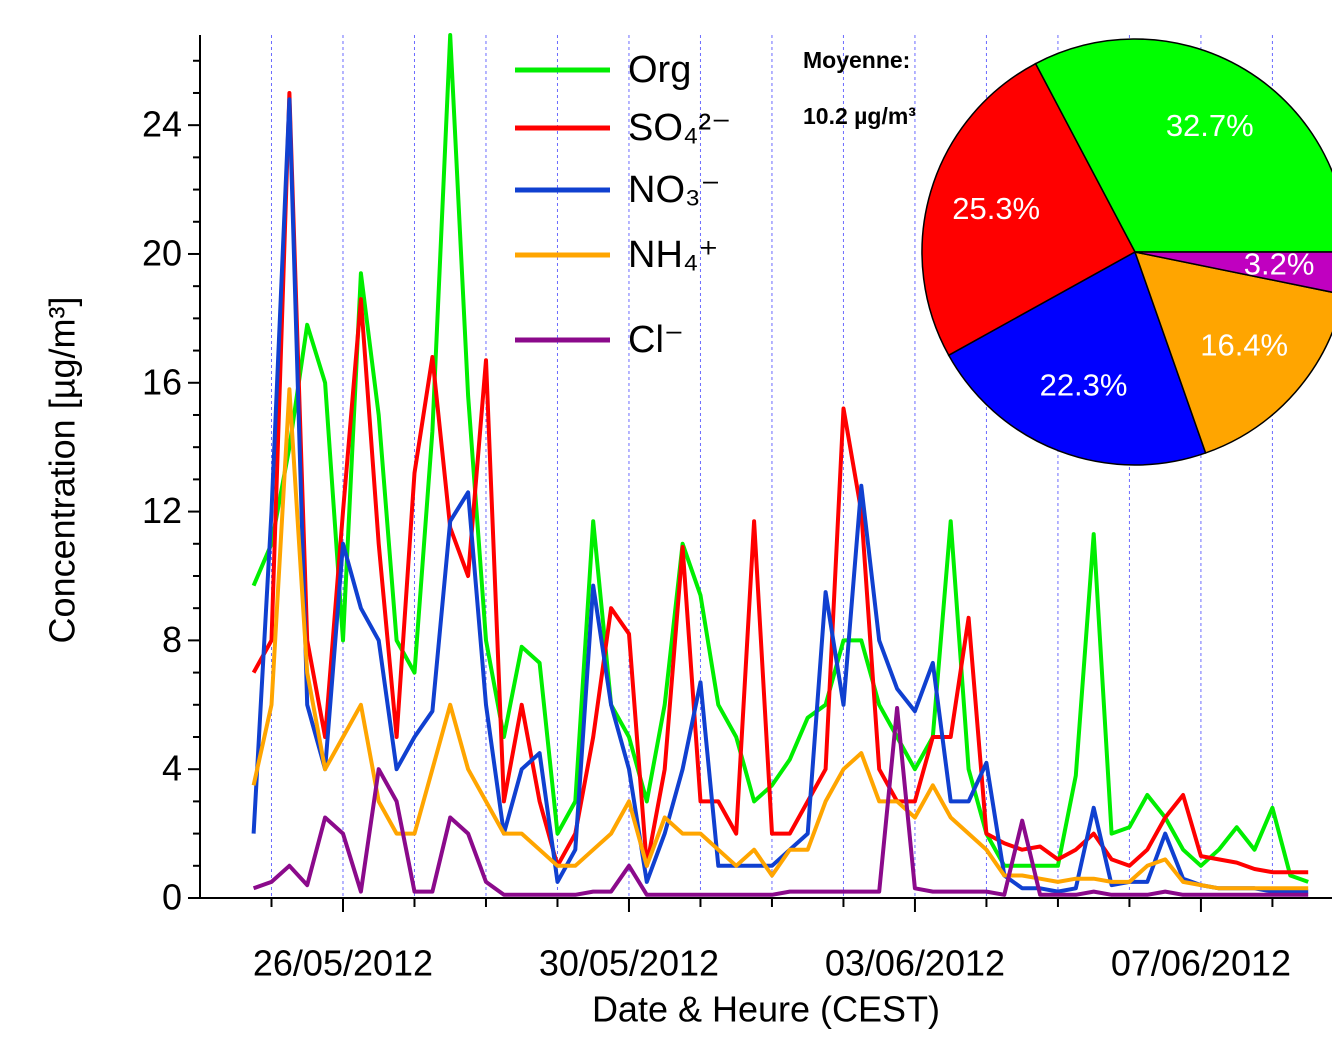 This screenshot has height=1045, width=1332. I want to click on legend-label: Cl⁻, so click(656, 340).